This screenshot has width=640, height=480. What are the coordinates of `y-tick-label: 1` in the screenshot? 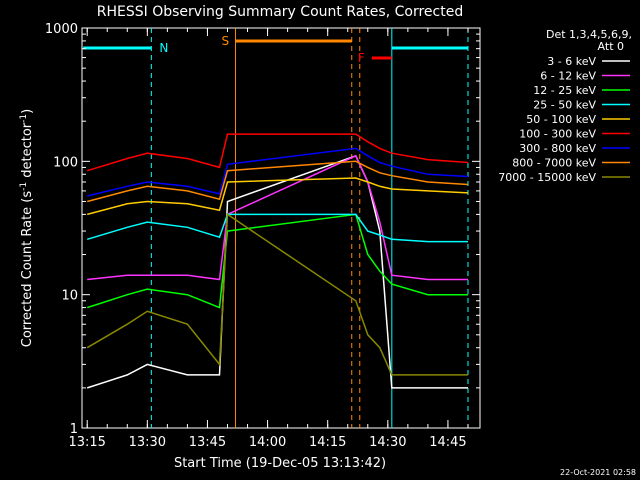 It's located at (74, 429).